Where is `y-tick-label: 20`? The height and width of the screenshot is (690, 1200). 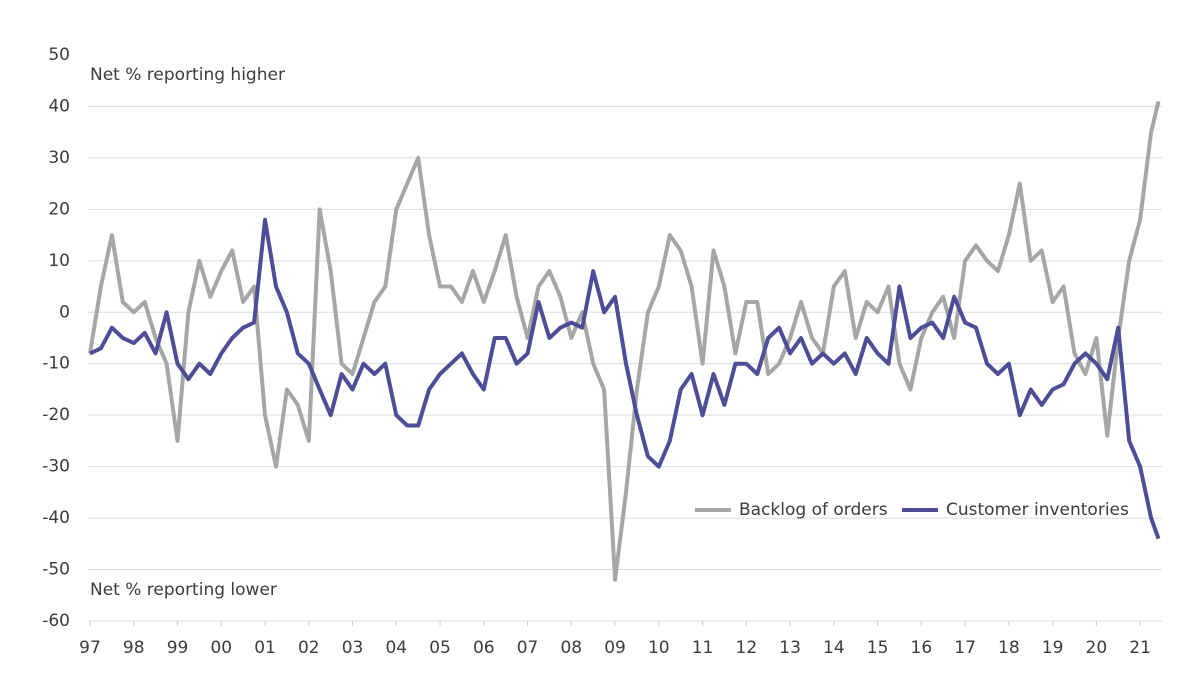
y-tick-label: 20 is located at coordinates (59, 209).